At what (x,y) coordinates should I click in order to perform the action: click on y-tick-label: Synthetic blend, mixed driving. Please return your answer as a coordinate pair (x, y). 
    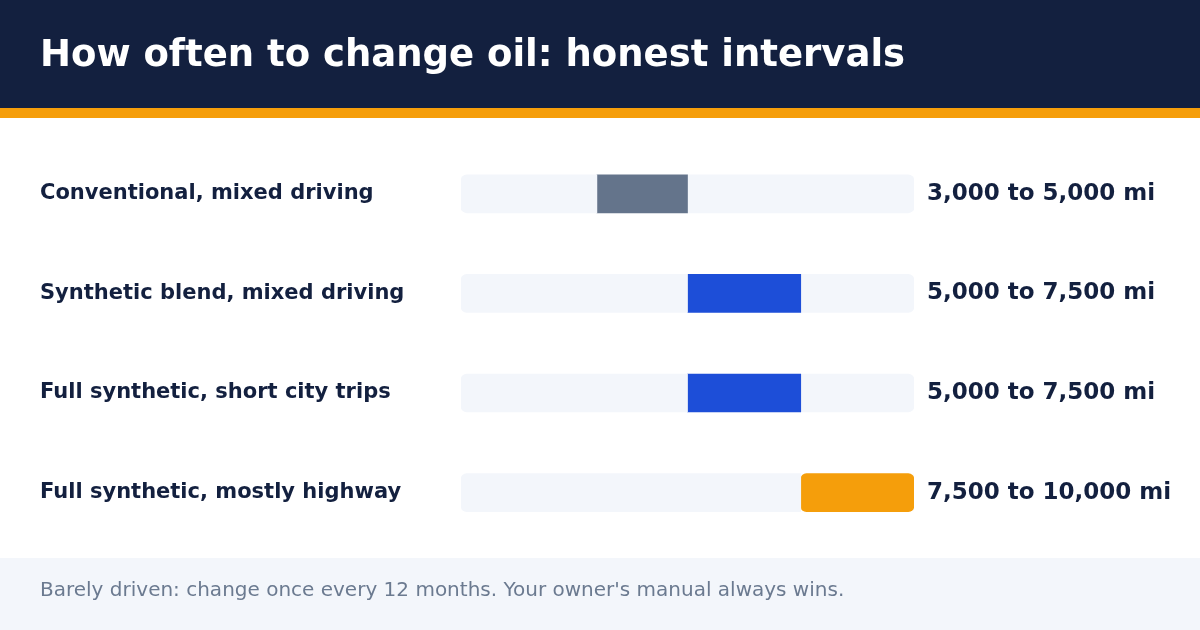
    Looking at the image, I should click on (222, 291).